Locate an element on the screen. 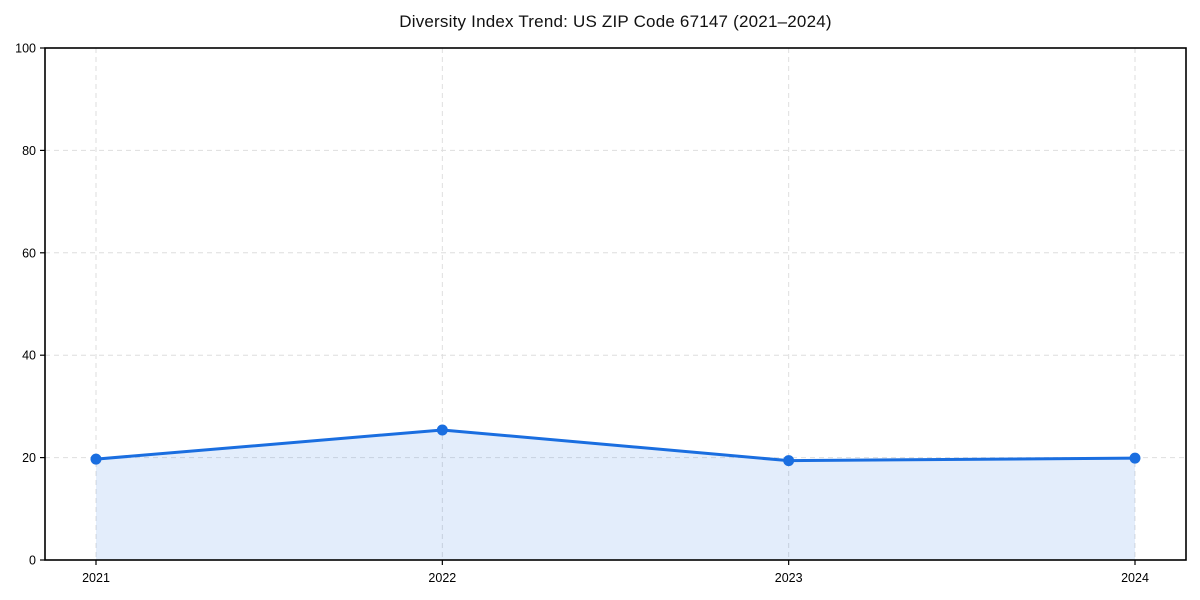  y-tick-label: 100 is located at coordinates (25, 49).